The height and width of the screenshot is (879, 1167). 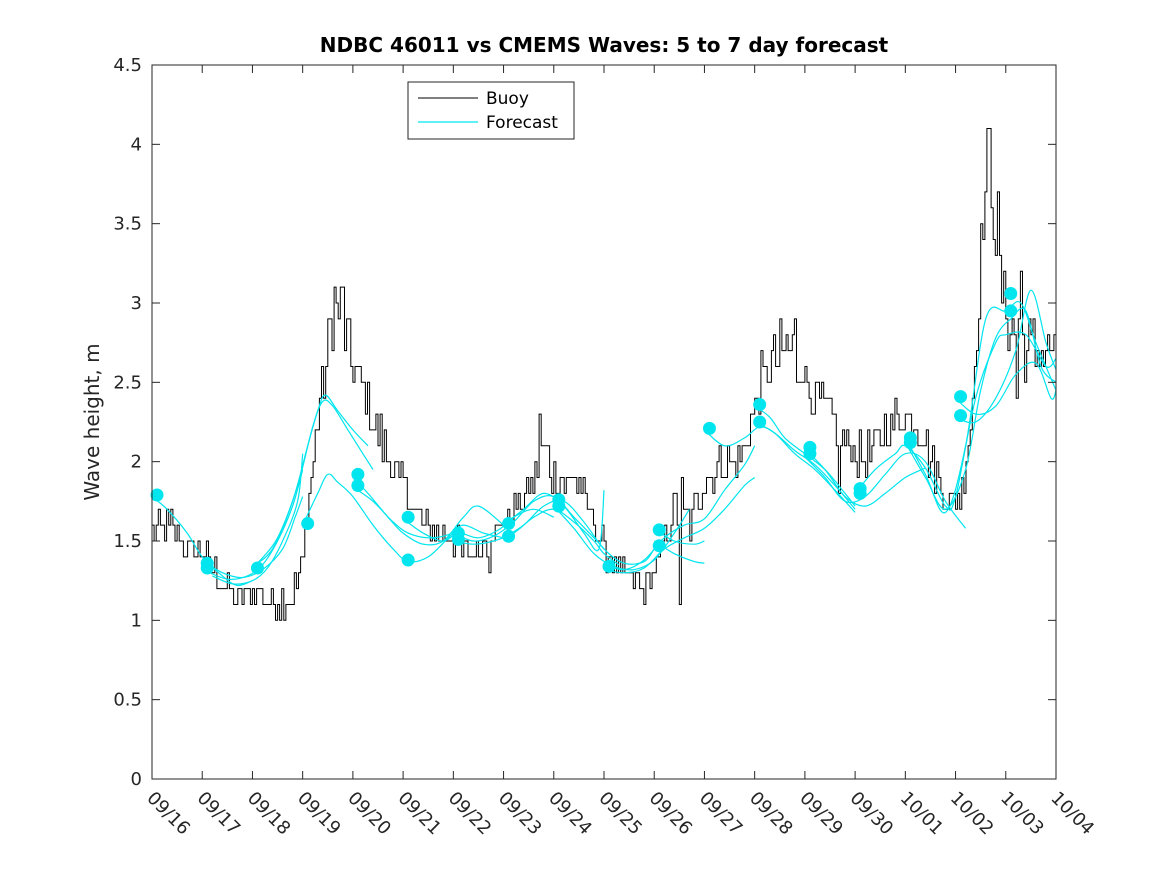 What do you see at coordinates (127, 382) in the screenshot?
I see `y-tick-label: 2.5` at bounding box center [127, 382].